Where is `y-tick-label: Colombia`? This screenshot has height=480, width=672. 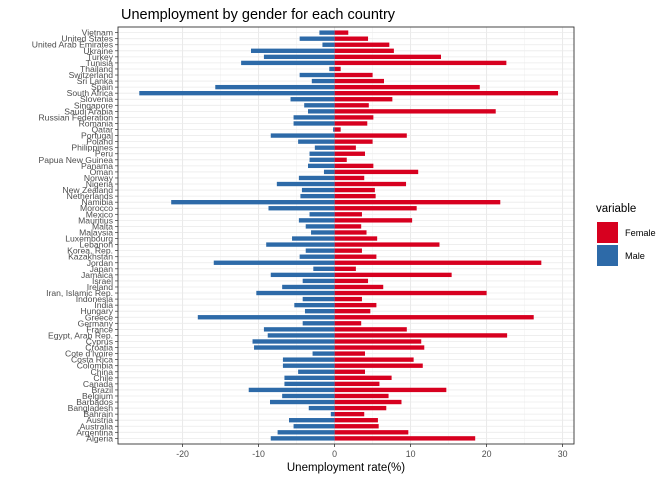 y-tick-label: Colombia is located at coordinates (95, 366).